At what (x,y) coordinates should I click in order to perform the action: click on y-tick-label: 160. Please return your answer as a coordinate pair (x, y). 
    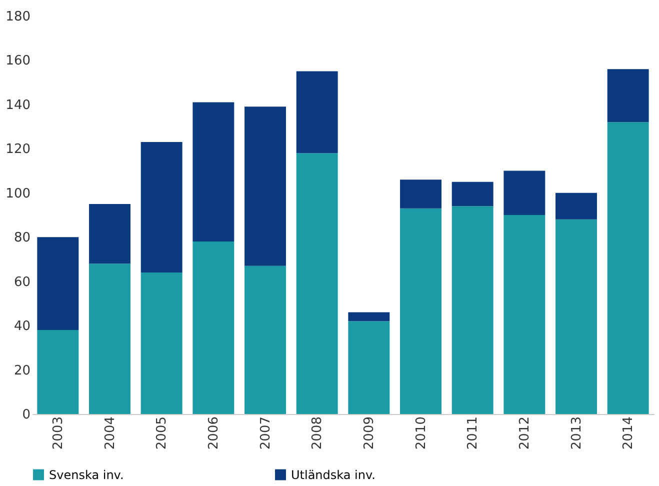
    Looking at the image, I should click on (18, 61).